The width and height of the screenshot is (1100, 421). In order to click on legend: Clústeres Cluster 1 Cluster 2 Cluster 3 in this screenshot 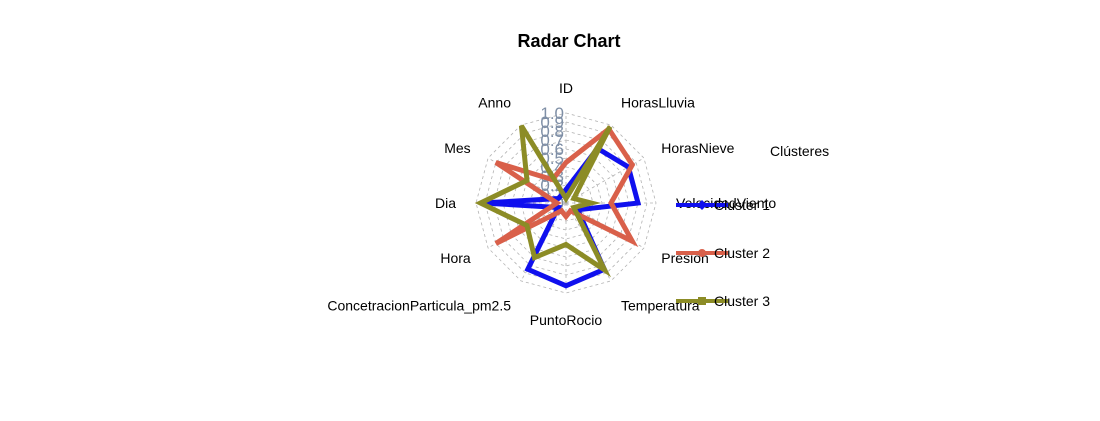, I will do `click(752, 226)`.